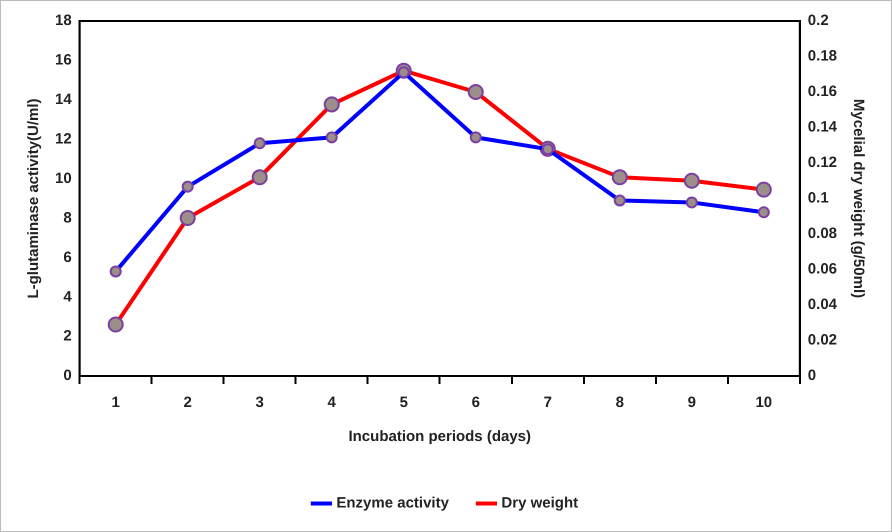 This screenshot has width=892, height=532. I want to click on x-axis-title: Incubation periods (days), so click(440, 437).